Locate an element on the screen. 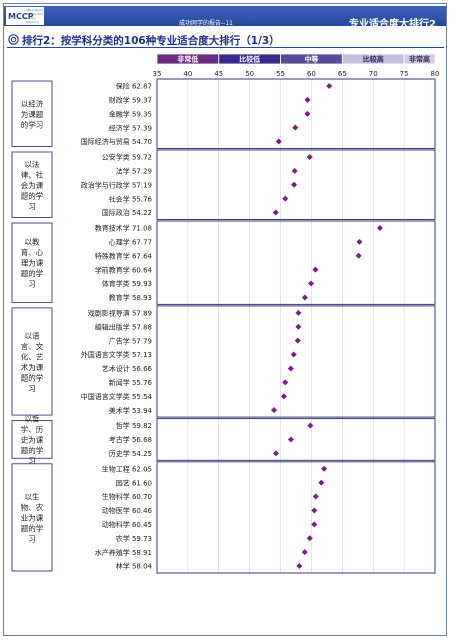  item-label: 戏剧影视导演 57.89 is located at coordinates (120, 312).